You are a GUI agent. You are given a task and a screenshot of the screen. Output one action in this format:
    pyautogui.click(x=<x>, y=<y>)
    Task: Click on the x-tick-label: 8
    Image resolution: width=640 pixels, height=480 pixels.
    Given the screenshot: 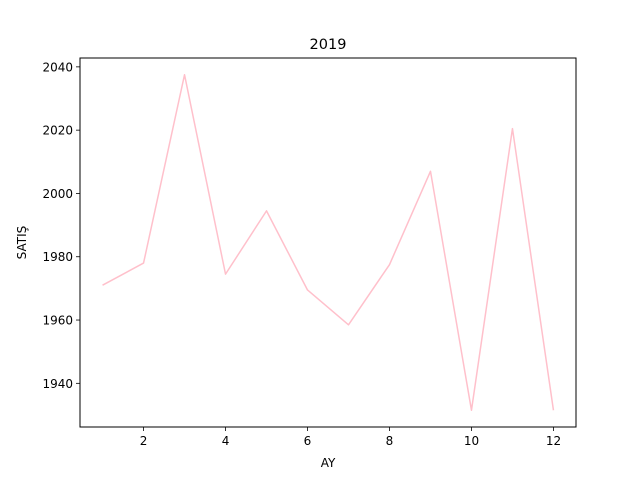 What is the action you would take?
    pyautogui.click(x=390, y=441)
    